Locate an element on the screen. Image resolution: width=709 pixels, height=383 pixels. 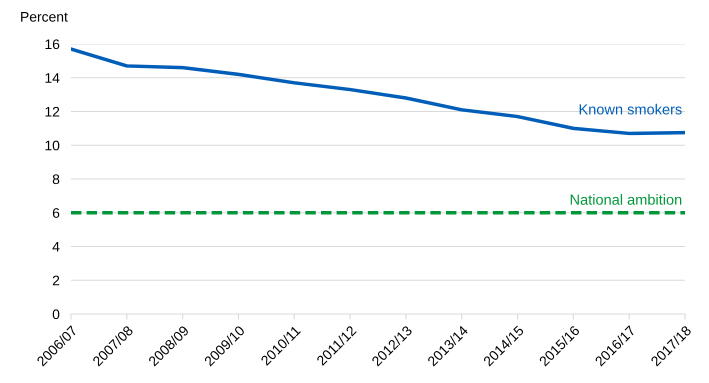
y-tick-label: 6 is located at coordinates (56, 213).